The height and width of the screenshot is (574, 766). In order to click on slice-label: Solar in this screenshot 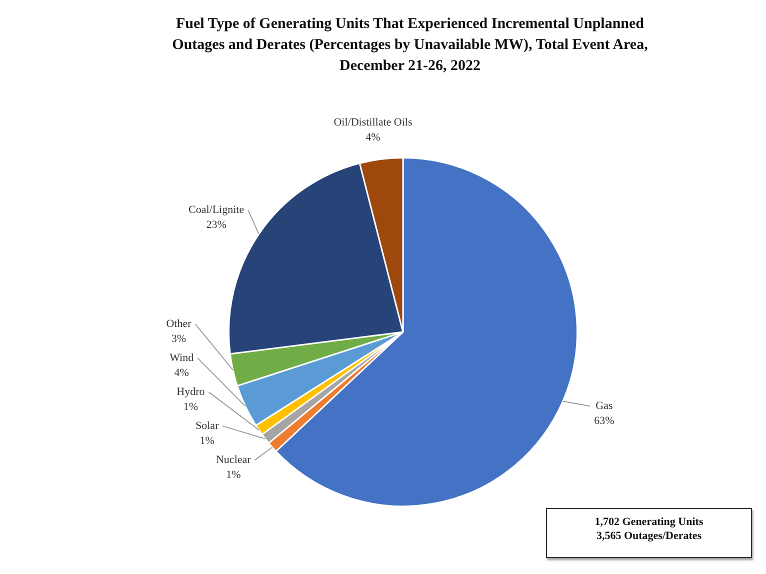, I will do `click(208, 426)`.